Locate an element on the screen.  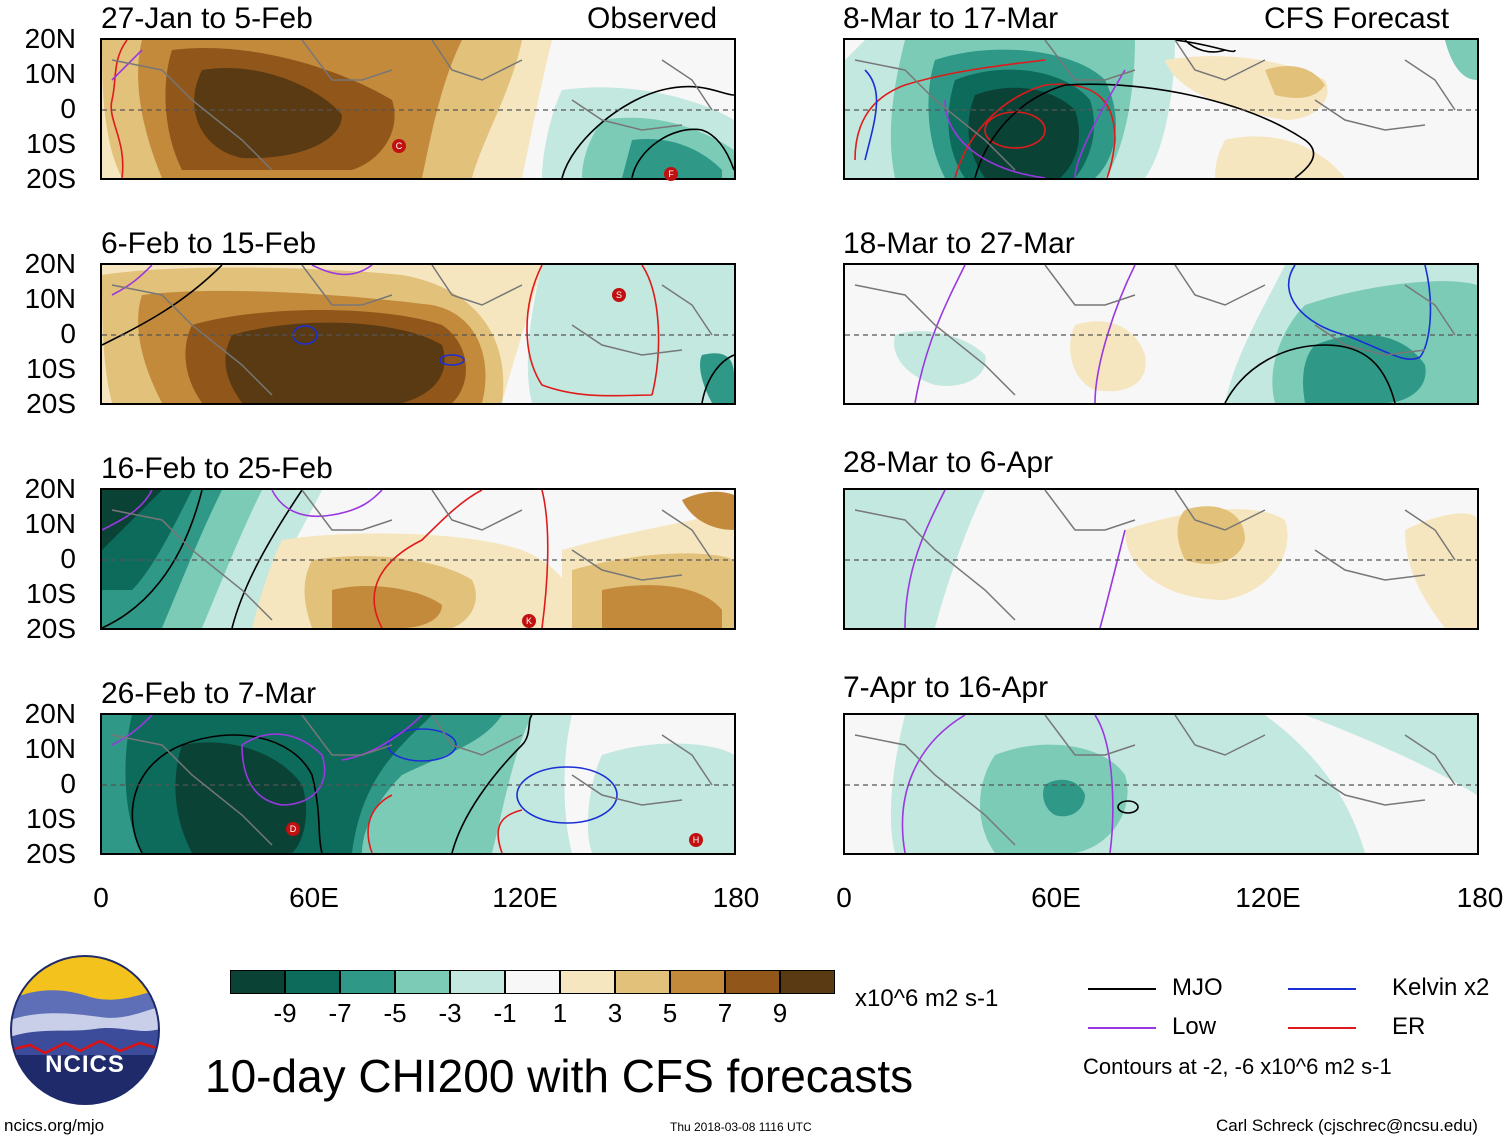
colorbar-tick-label: -7 is located at coordinates (340, 1013).